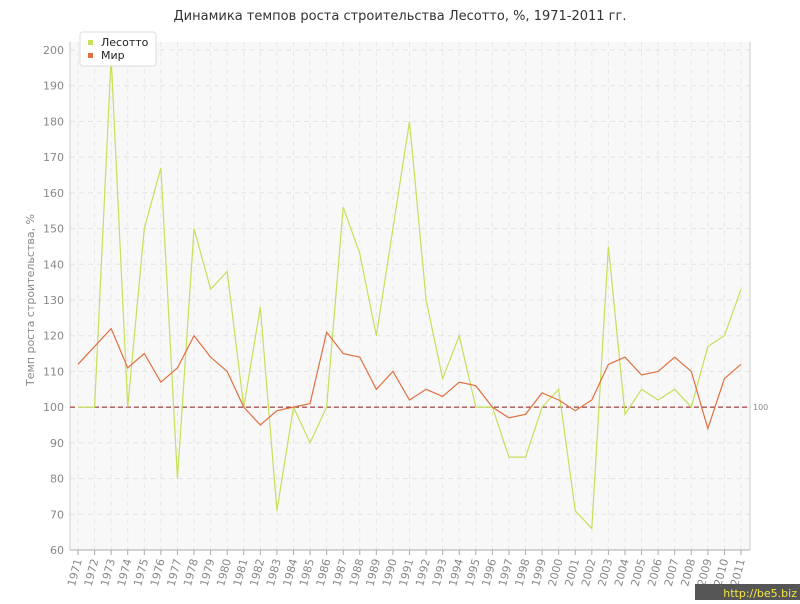  I want to click on y-tick-label: 110, so click(53, 371).